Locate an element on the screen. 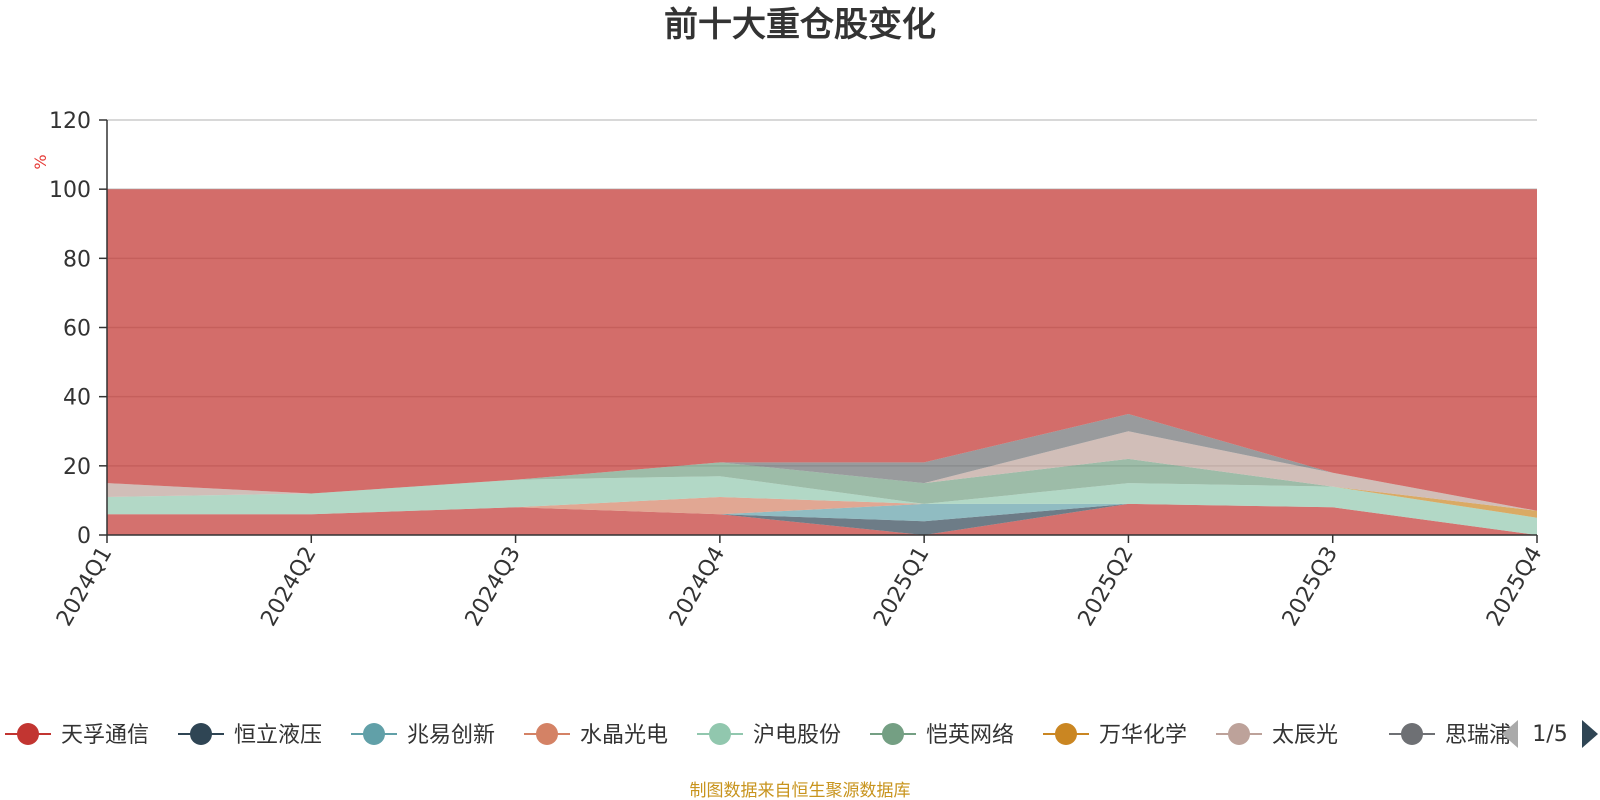  chart-title: 前十大重仓股变化 is located at coordinates (800, 25).